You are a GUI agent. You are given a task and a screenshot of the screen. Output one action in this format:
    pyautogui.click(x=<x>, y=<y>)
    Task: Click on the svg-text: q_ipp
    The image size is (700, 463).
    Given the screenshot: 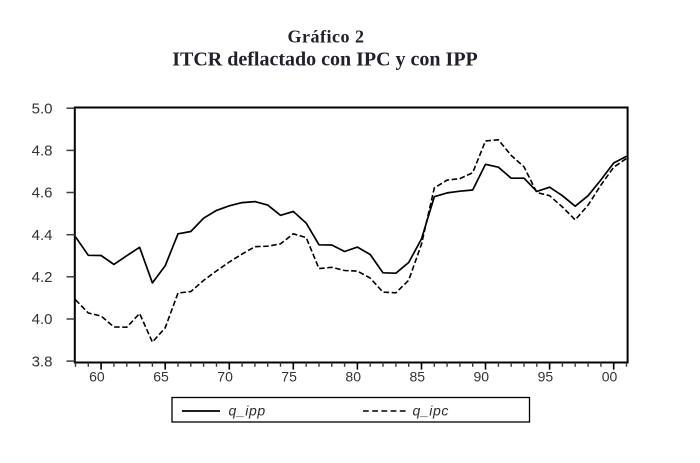 What is the action you would take?
    pyautogui.click(x=247, y=410)
    